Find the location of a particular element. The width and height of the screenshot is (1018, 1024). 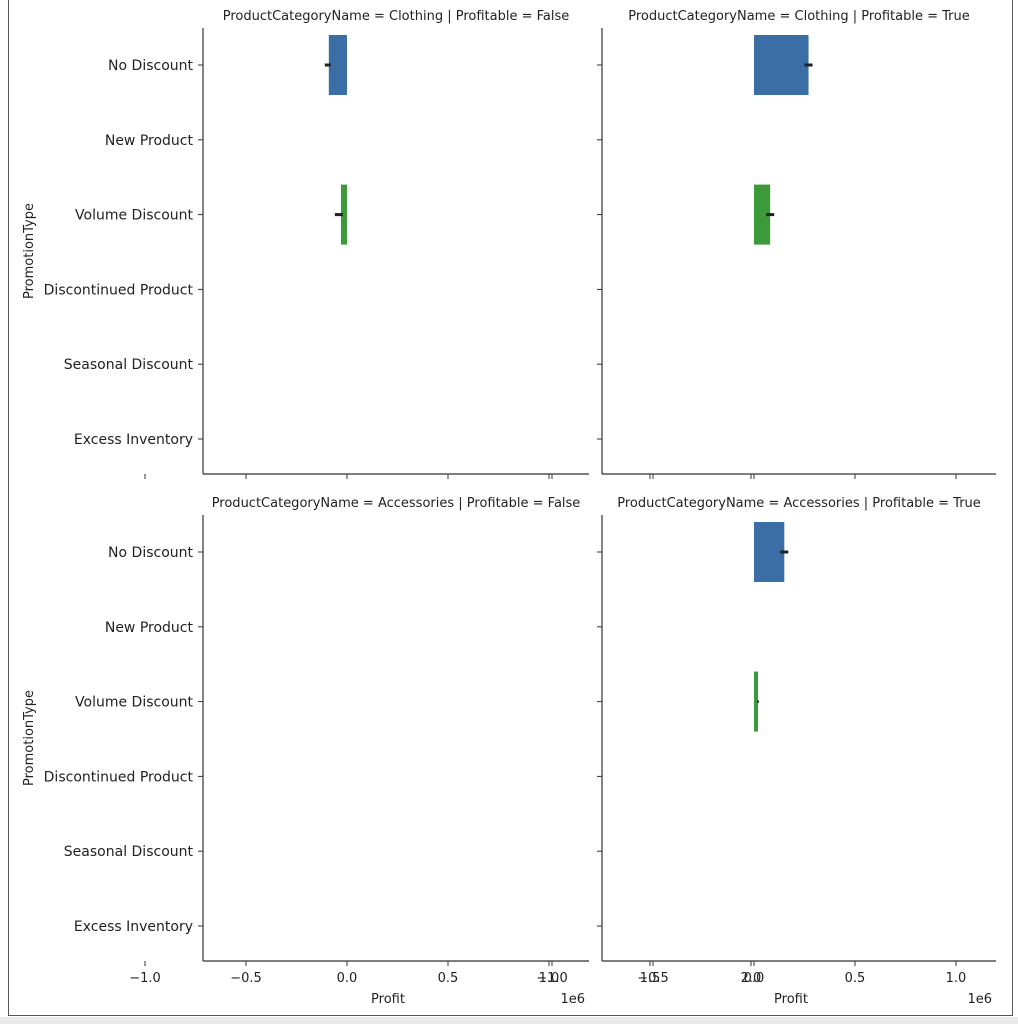

x-tick-label: 2.0 is located at coordinates (751, 978).